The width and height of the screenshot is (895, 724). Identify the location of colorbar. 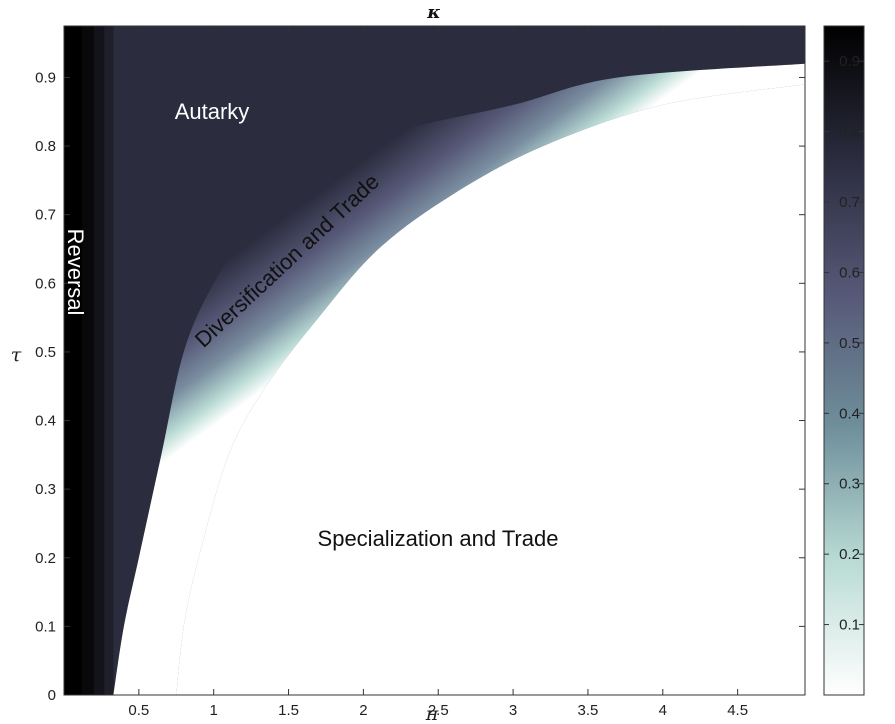
(844, 360).